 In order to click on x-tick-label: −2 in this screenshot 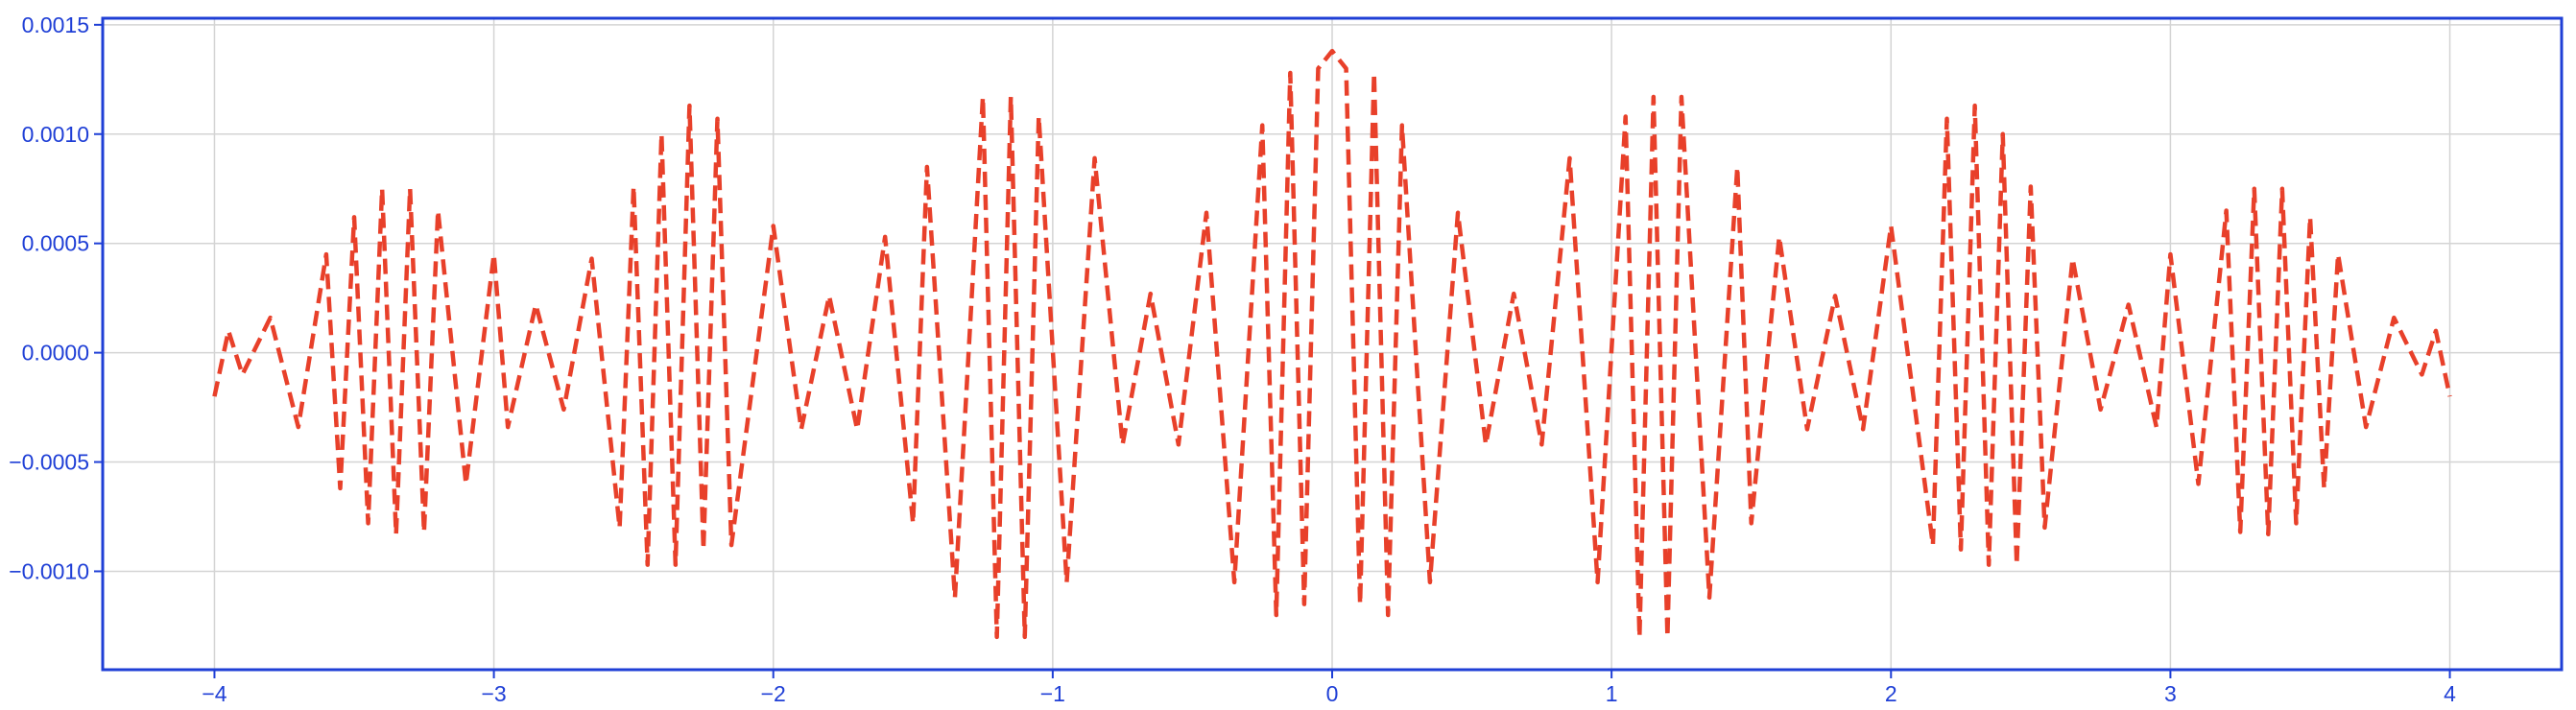, I will do `click(773, 693)`.